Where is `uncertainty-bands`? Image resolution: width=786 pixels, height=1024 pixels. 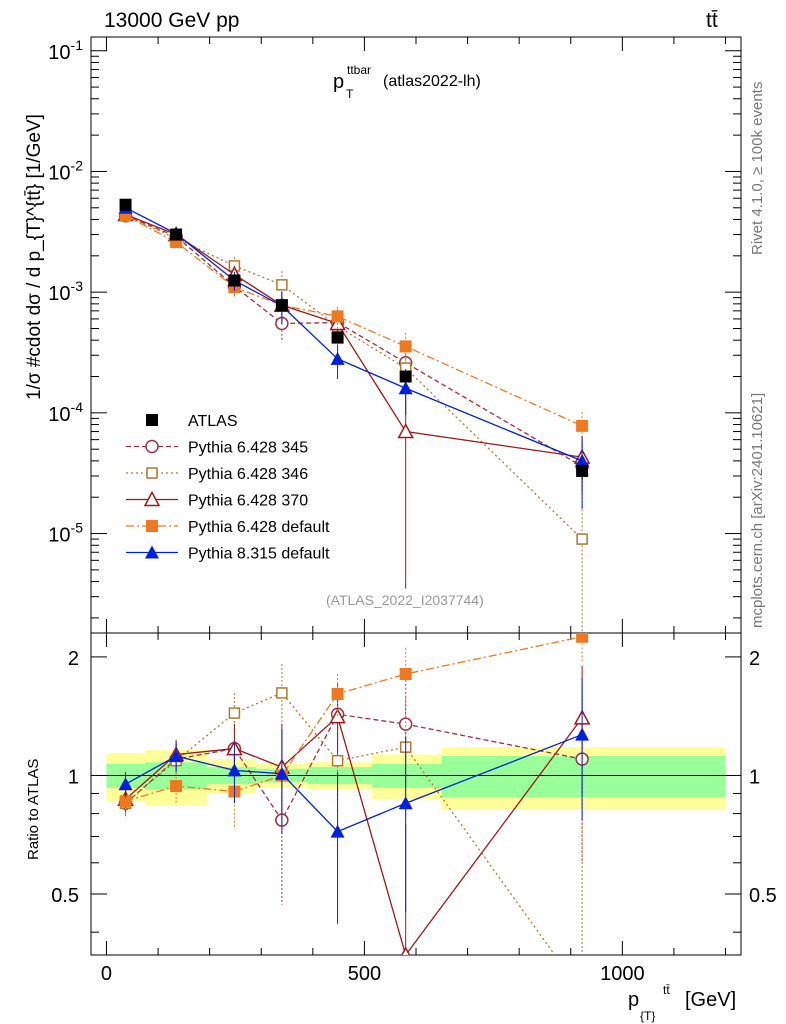
uncertainty-bands is located at coordinates (416, 778).